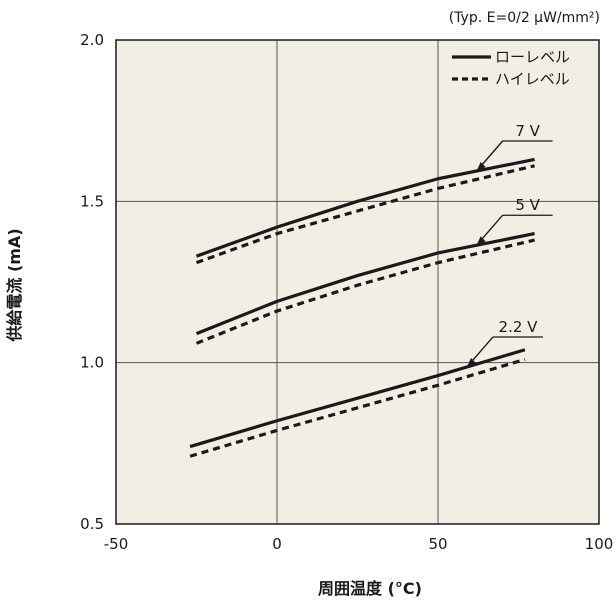 The height and width of the screenshot is (608, 616). What do you see at coordinates (524, 18) in the screenshot?
I see `measurement-condition-note: (Typ. E=0/2 μW/mm²)` at bounding box center [524, 18].